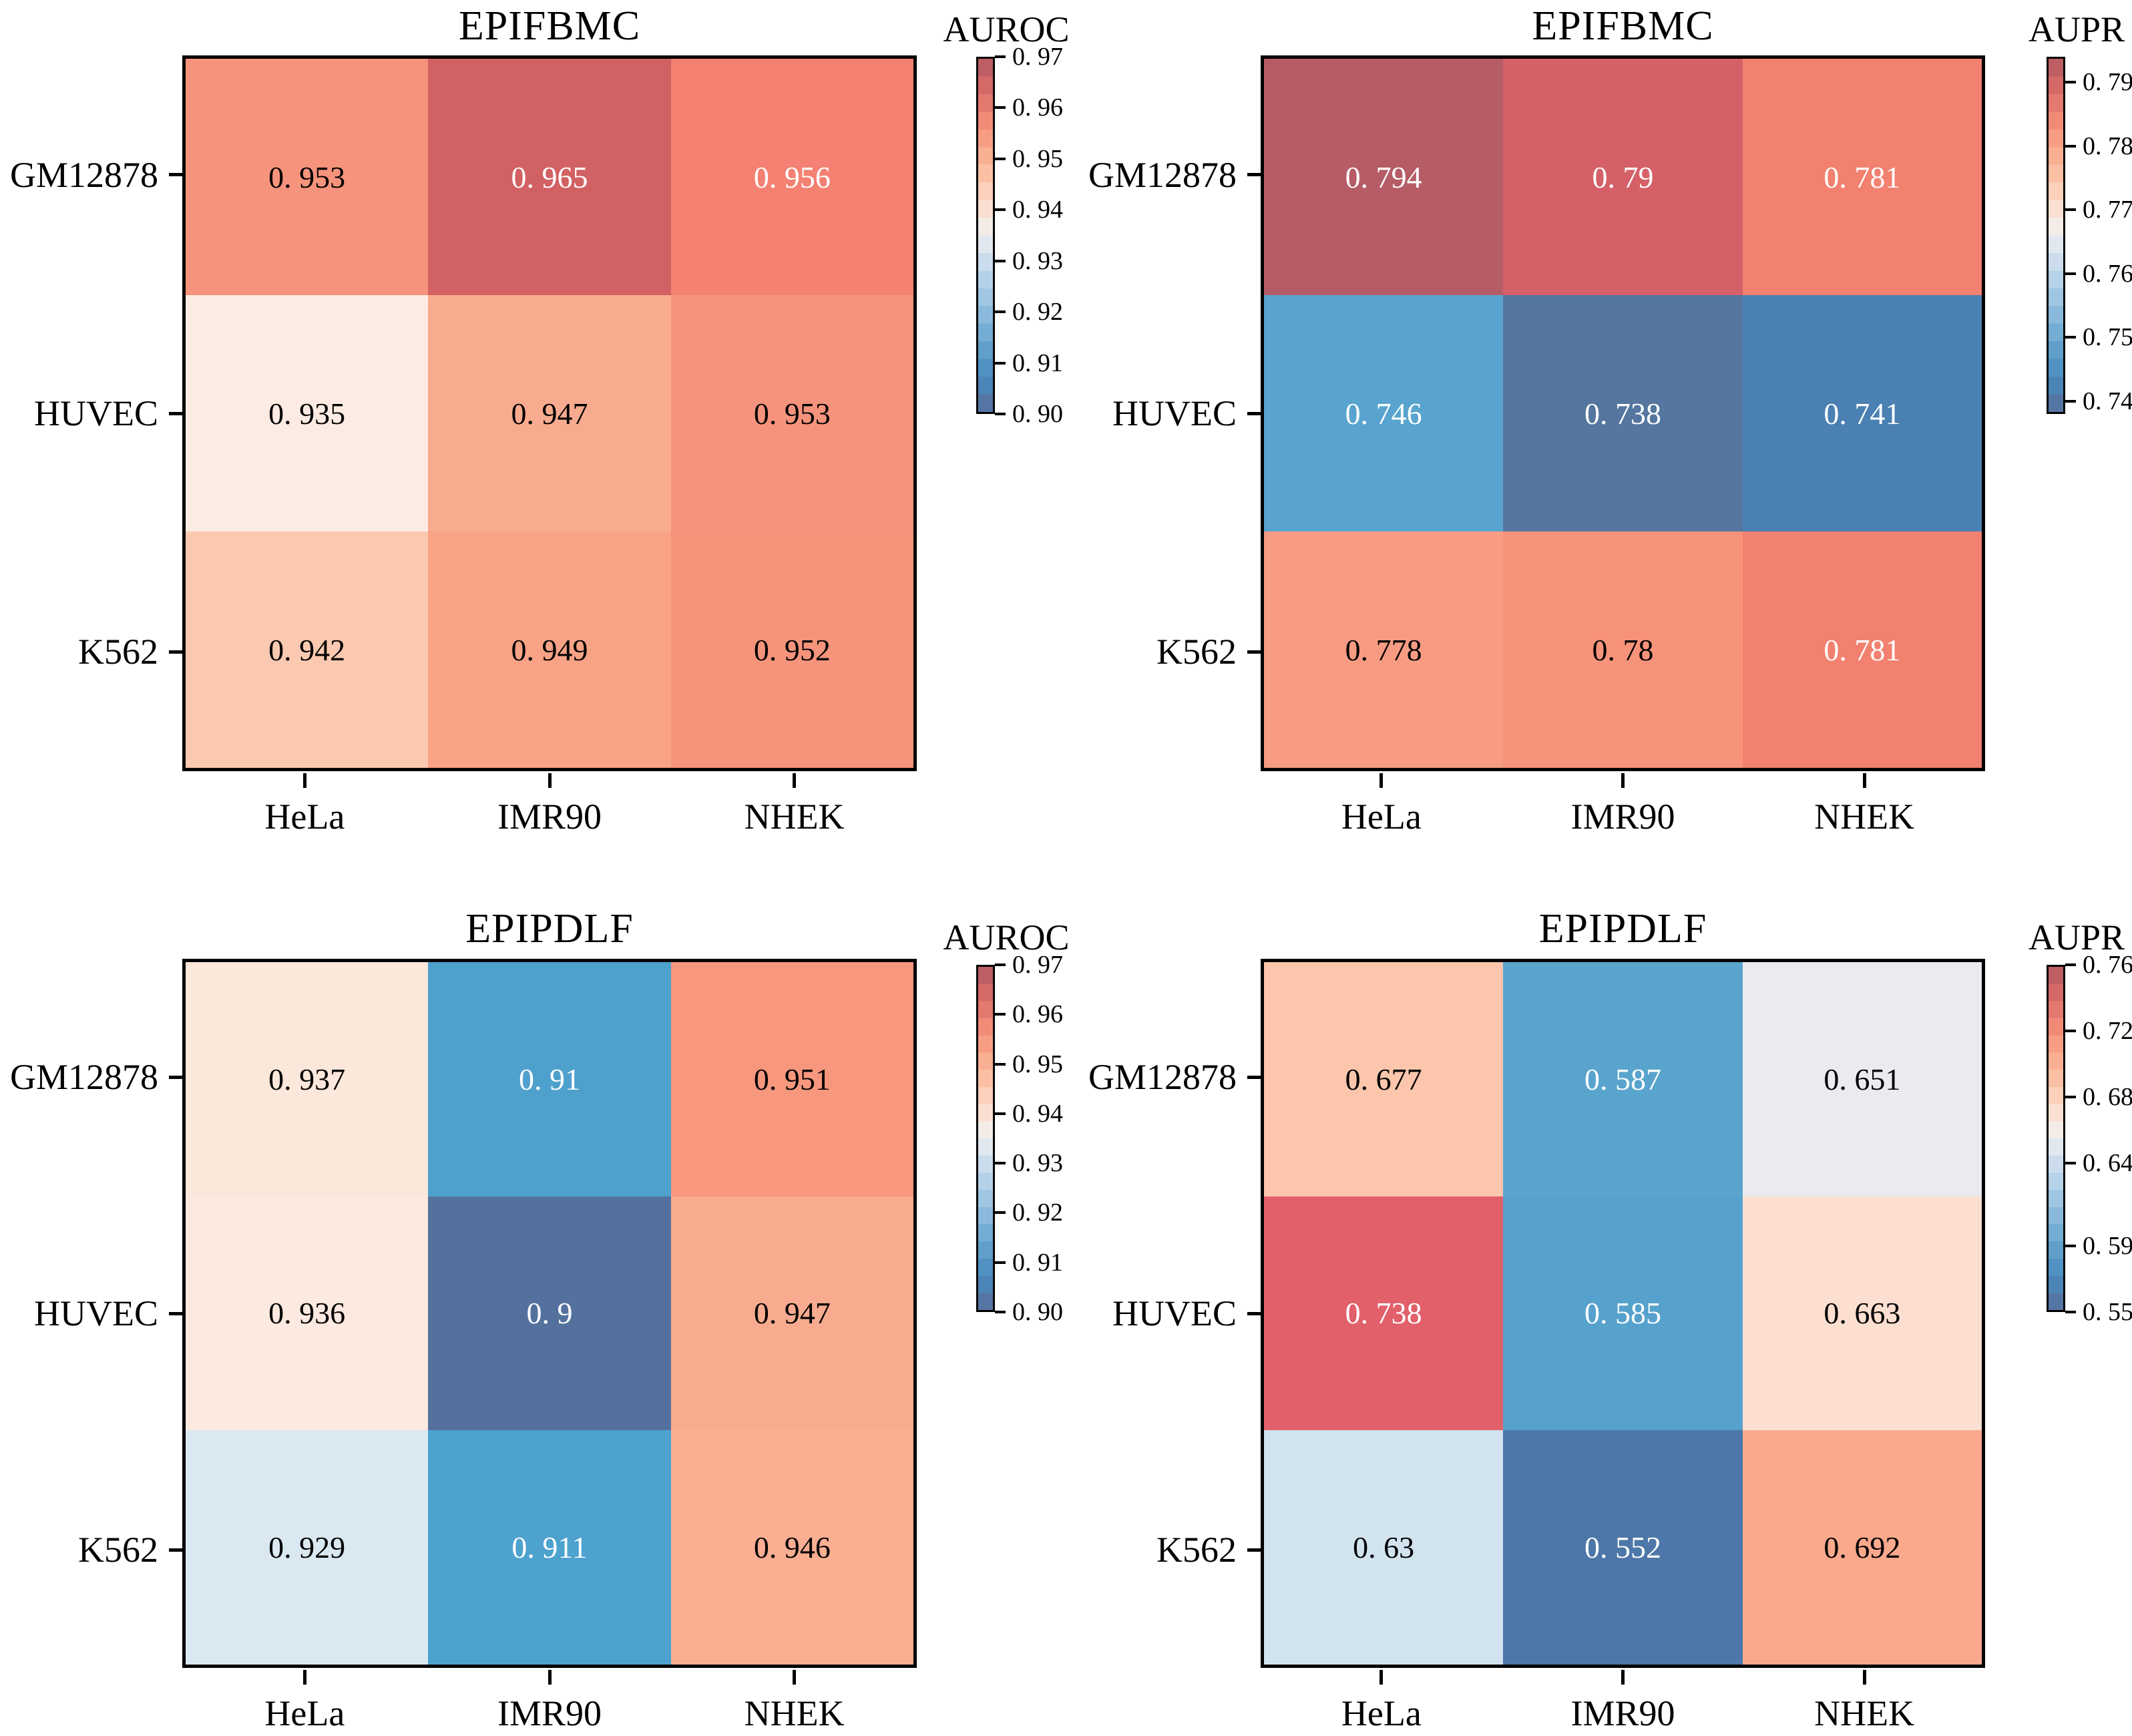 The image size is (2132, 1736). I want to click on colorbar-tick: 0. 59, so click(2098, 1246).